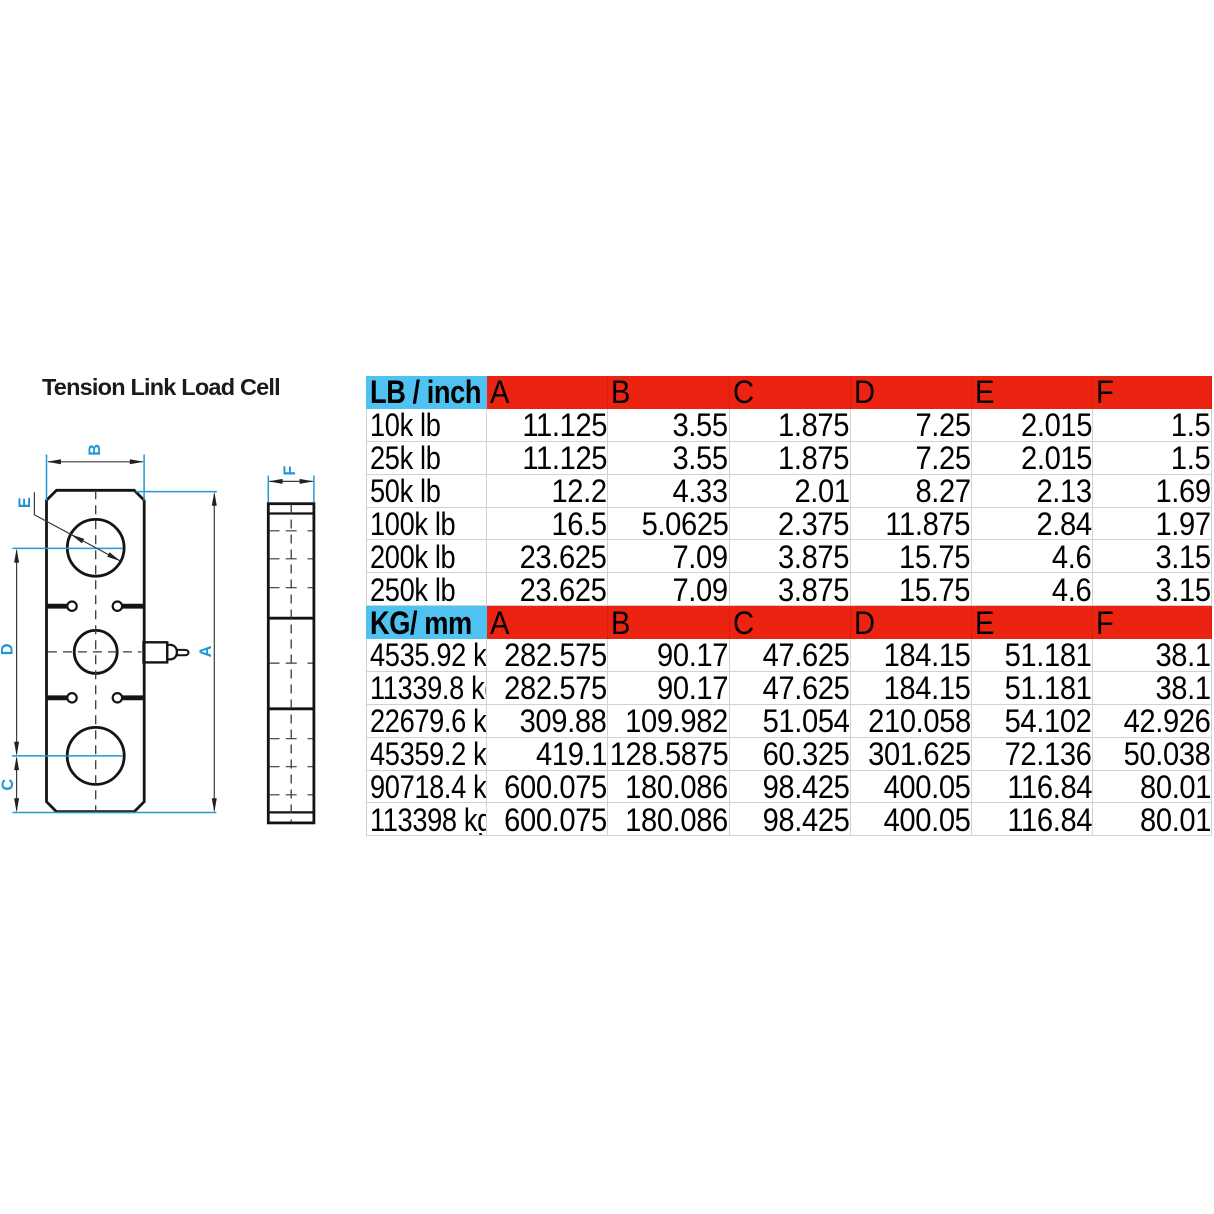 The width and height of the screenshot is (1214, 1214). Describe the element at coordinates (8, 649) in the screenshot. I see `svg-text: D` at that location.